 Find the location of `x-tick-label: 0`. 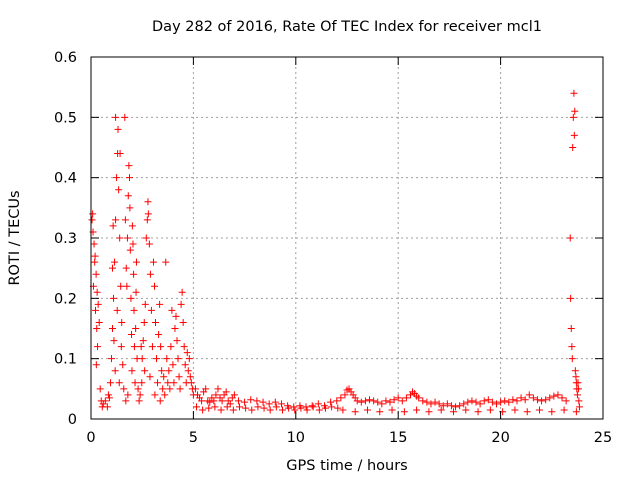

x-tick-label: 0 is located at coordinates (90, 438).